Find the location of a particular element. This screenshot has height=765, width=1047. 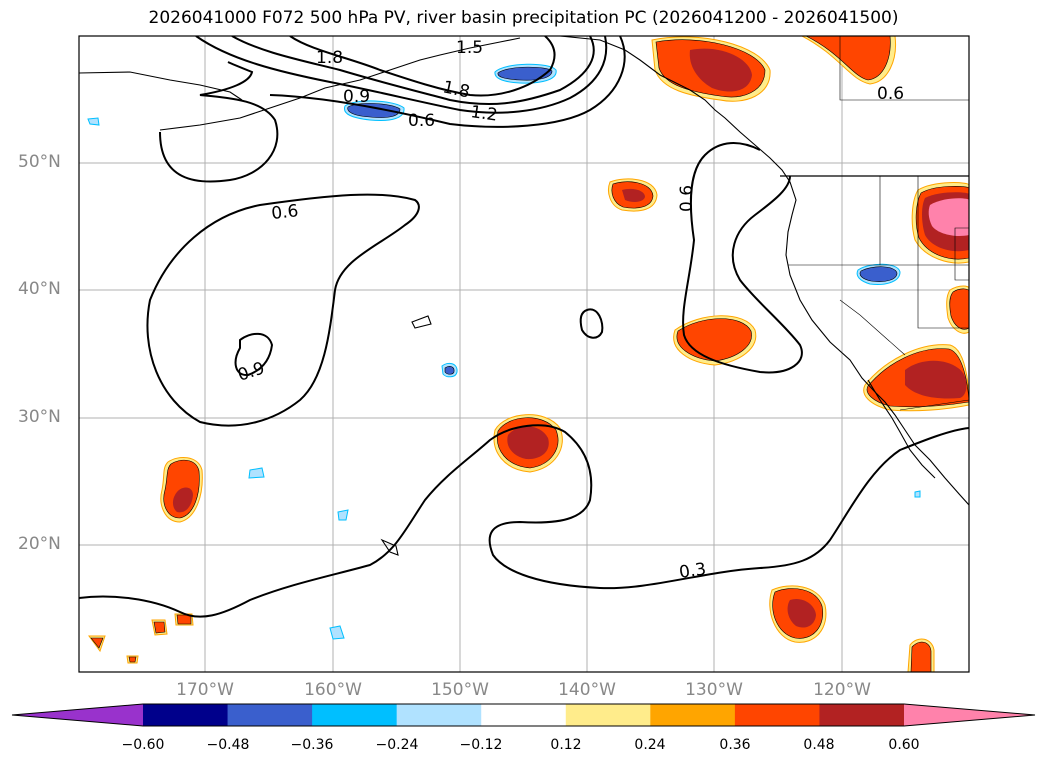

colorbar-label-5: −0.12 is located at coordinates (481, 745).